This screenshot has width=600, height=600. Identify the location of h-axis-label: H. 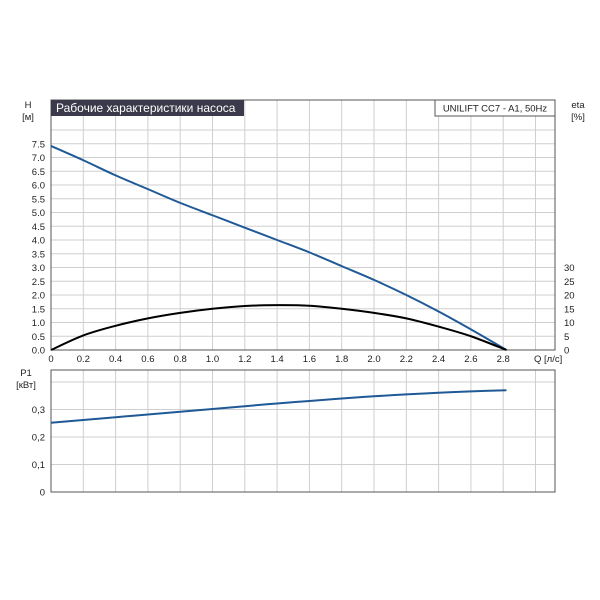
(28, 105).